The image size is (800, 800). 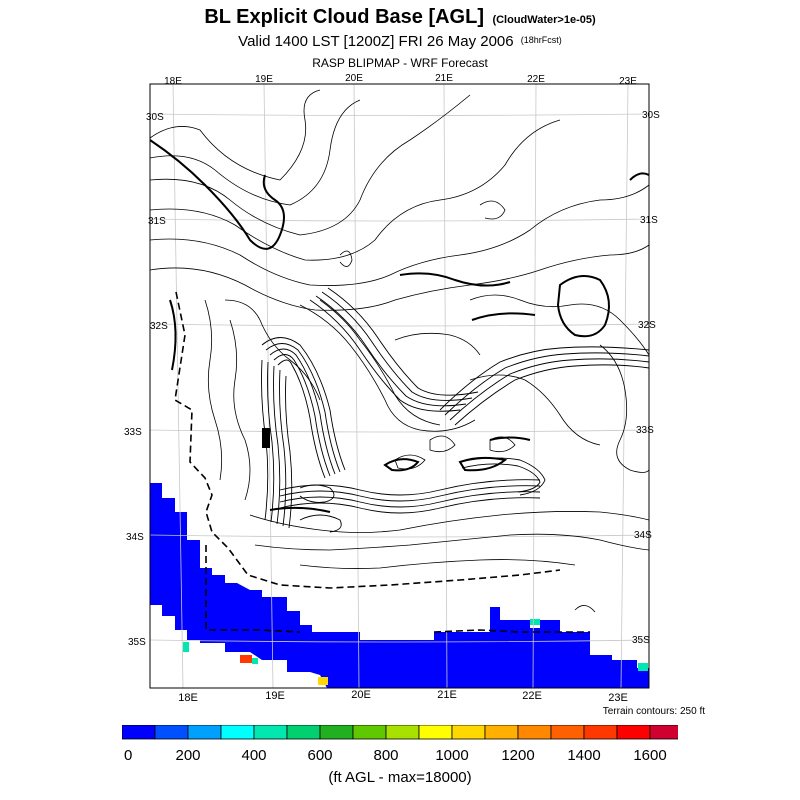 I want to click on right-lat-labels: 30S 31S 32S 33S 34S 35S, so click(x=646, y=378).